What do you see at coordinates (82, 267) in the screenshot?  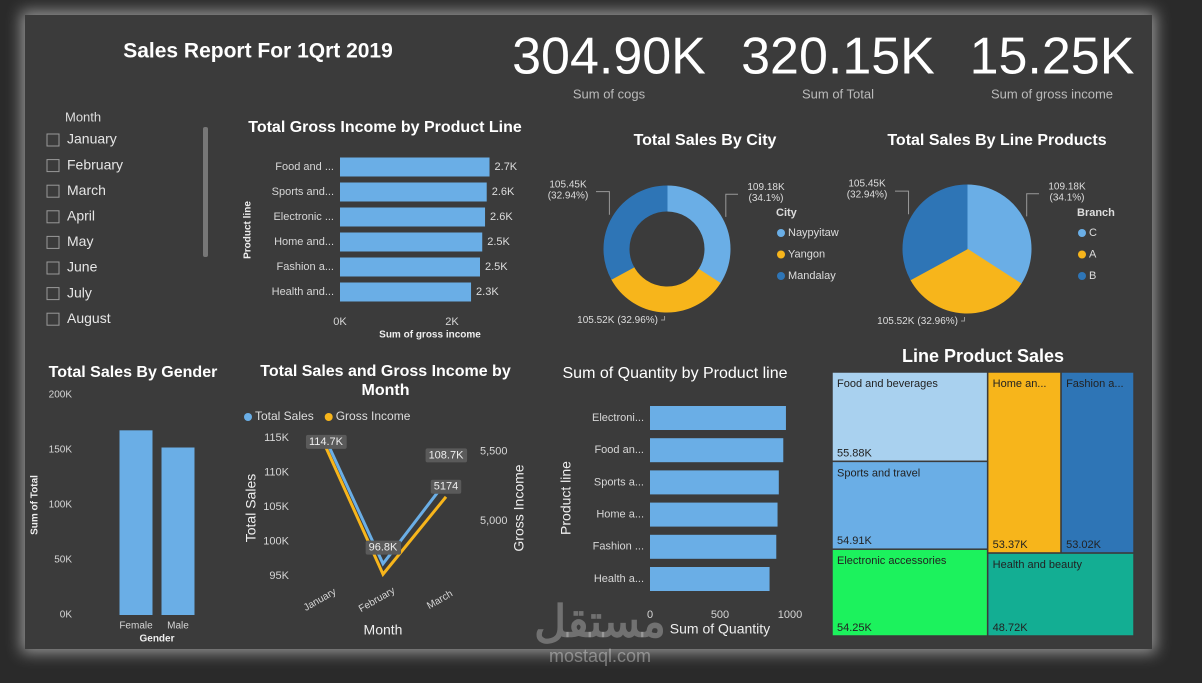 I see `slicer-item: June` at bounding box center [82, 267].